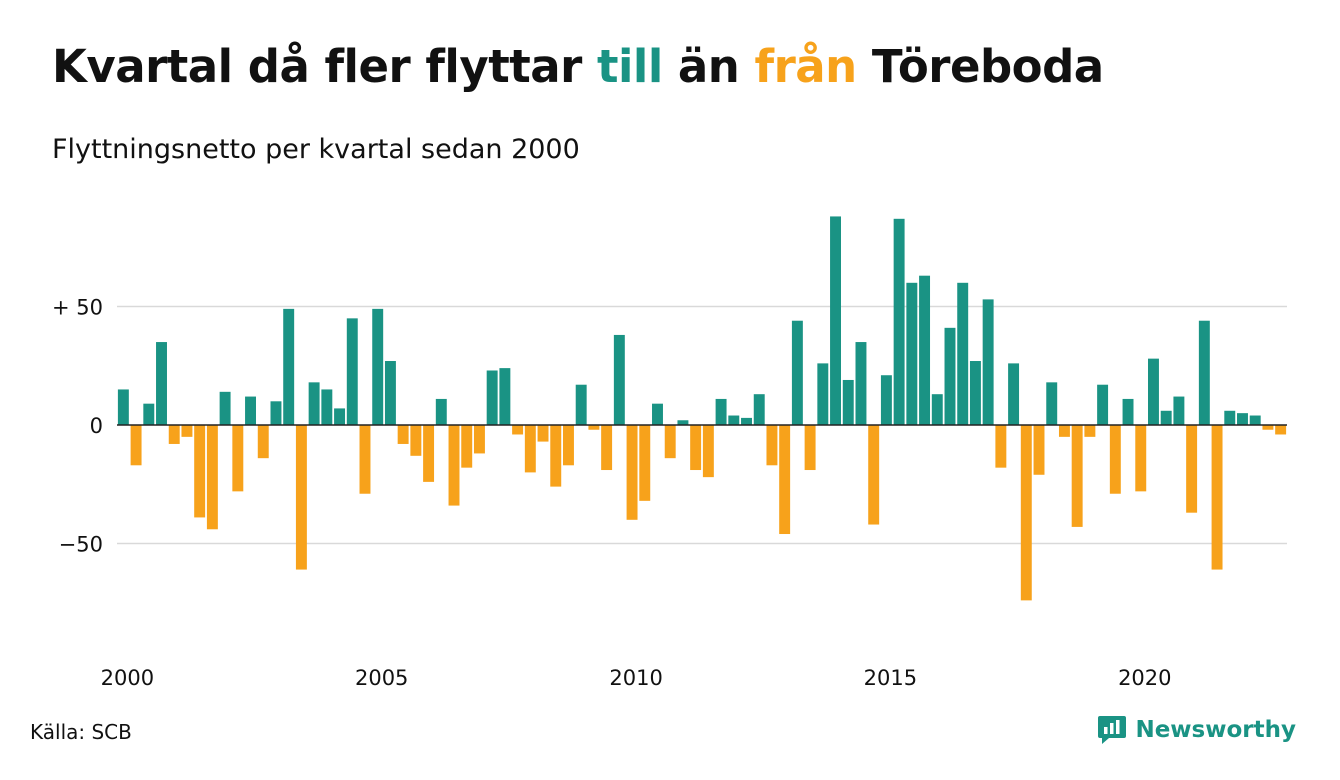 The height and width of the screenshot is (780, 1340). Describe the element at coordinates (1112, 730) in the screenshot. I see `newsworthy-logo-icon` at that location.